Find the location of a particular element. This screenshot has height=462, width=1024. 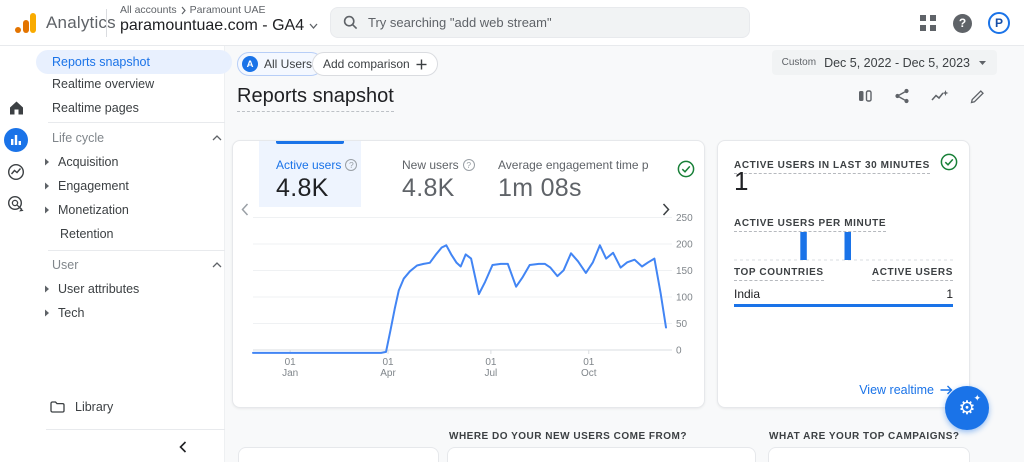

property-caret-icon is located at coordinates (313, 26).